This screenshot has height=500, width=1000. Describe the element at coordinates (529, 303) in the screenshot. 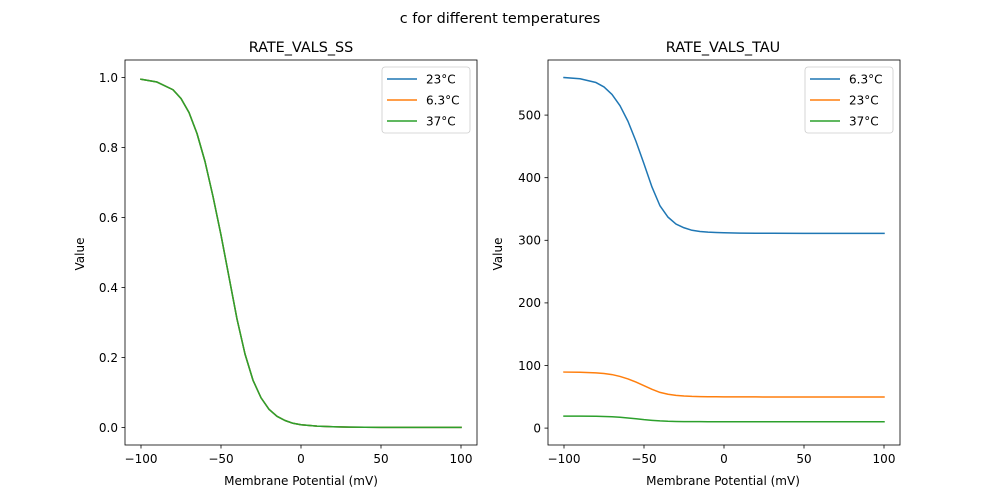

I see `y-tick-label: 200` at that location.